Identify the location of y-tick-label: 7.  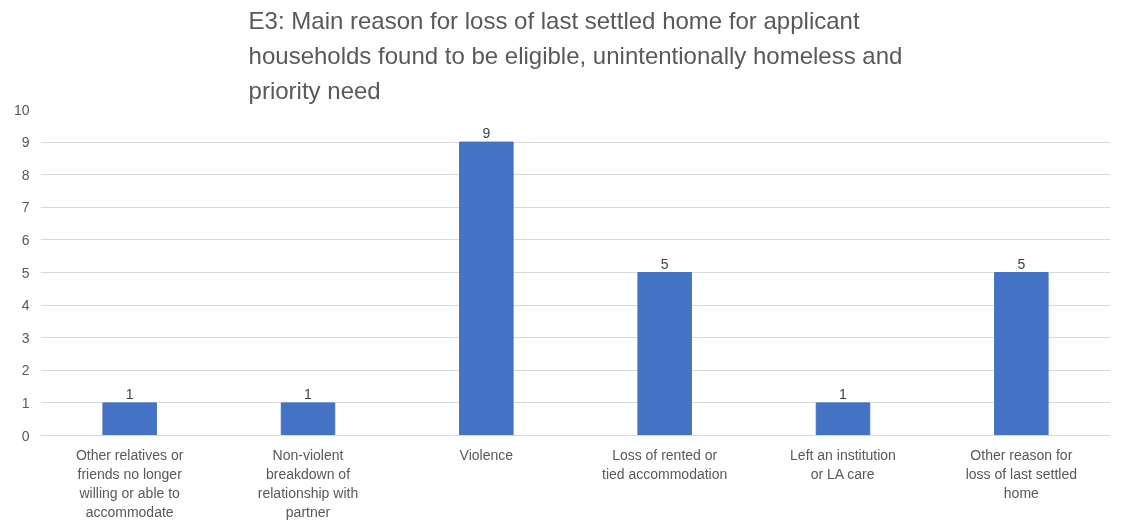
(25, 207).